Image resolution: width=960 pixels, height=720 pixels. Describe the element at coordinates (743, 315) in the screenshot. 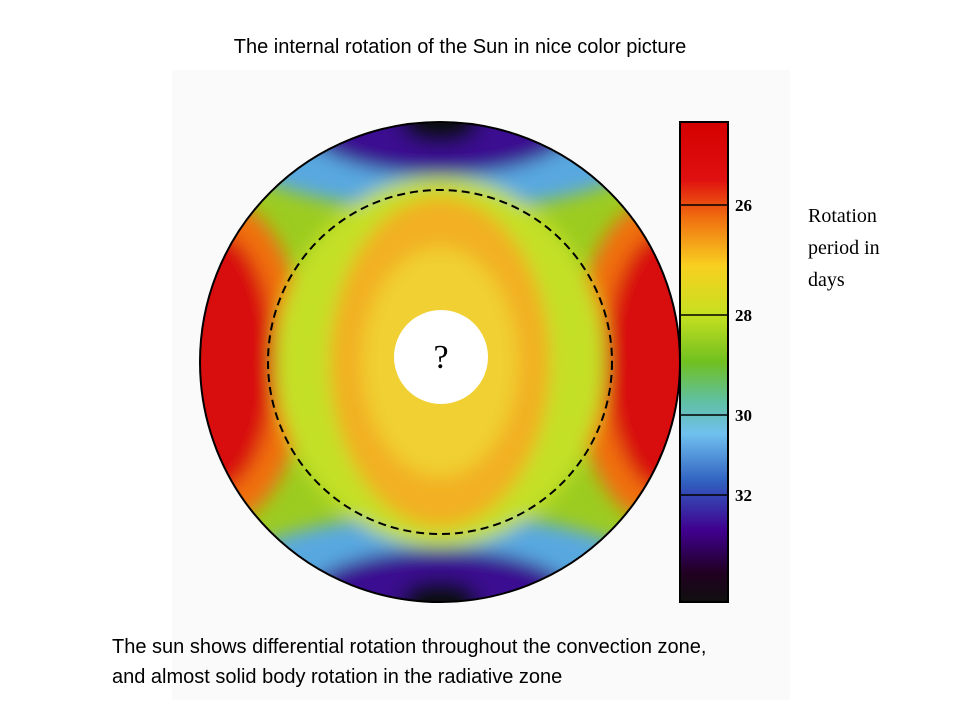

I see `colorbar-tick-label: 28` at that location.